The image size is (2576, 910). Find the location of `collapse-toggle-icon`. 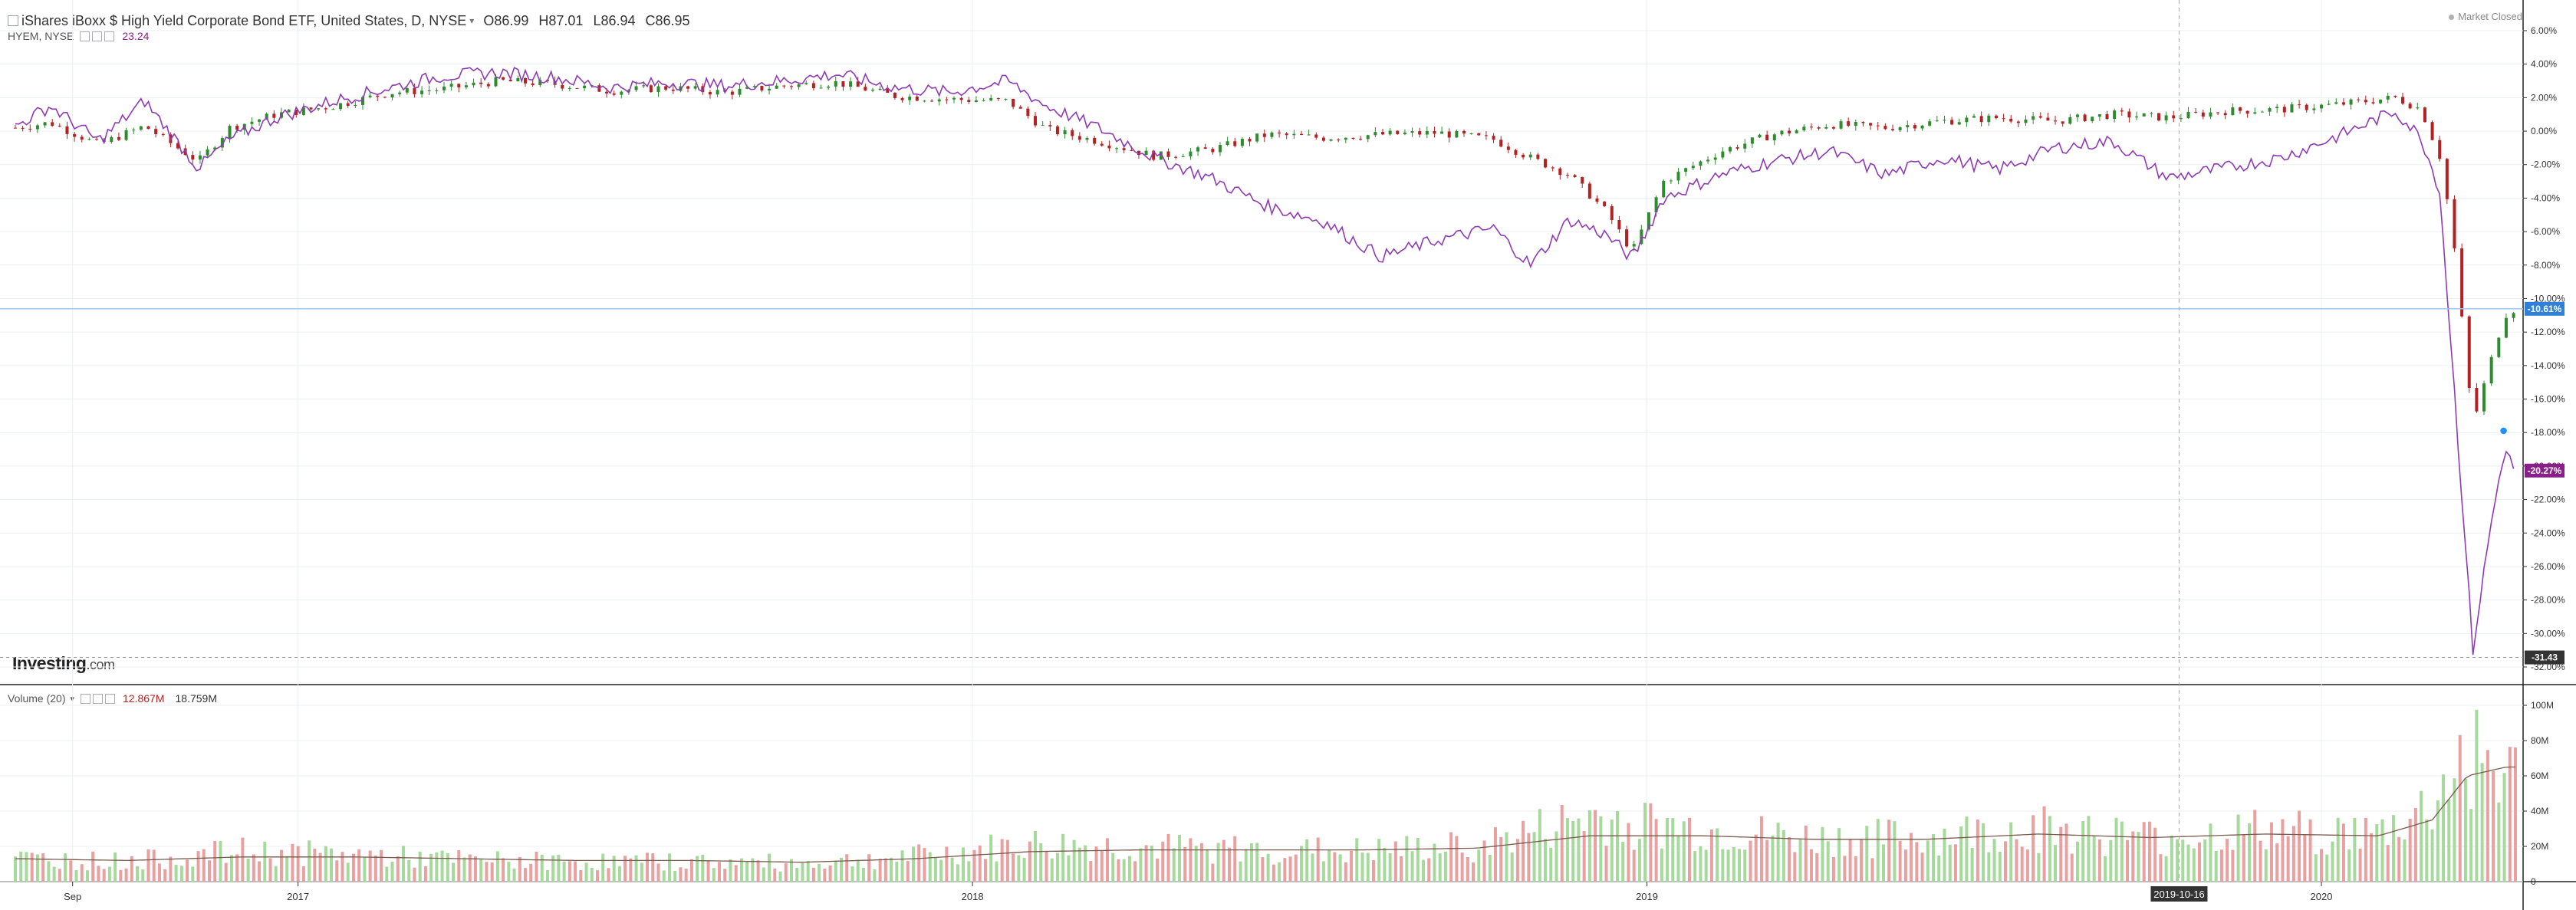

collapse-toggle-icon is located at coordinates (13, 21).